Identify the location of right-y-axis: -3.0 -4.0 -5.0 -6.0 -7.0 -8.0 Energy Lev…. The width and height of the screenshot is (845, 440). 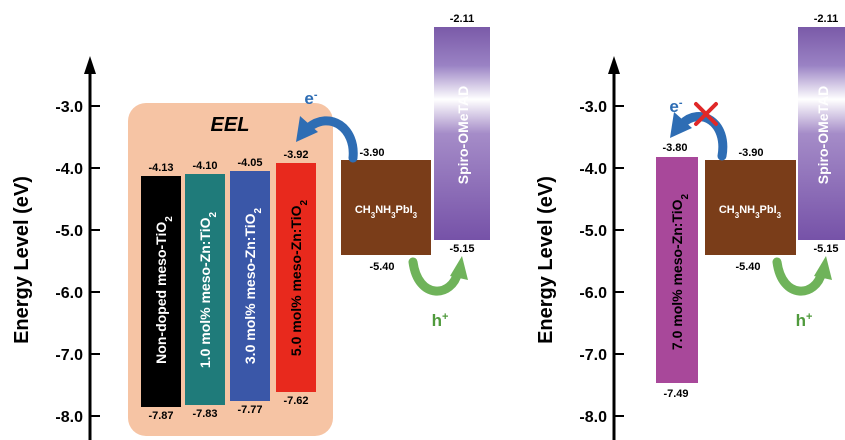
(579, 248).